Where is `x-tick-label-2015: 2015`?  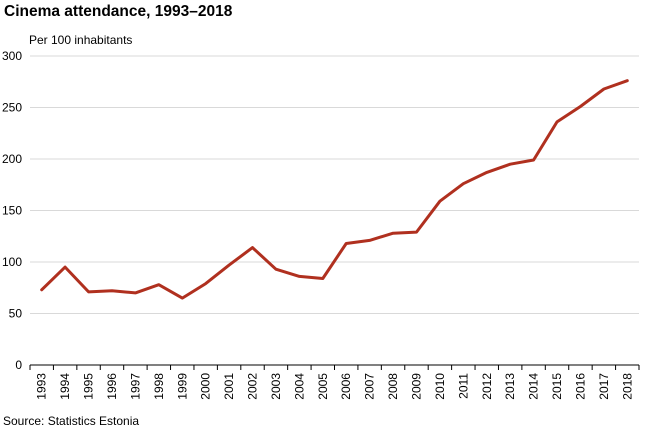 x-tick-label-2015: 2015 is located at coordinates (557, 386).